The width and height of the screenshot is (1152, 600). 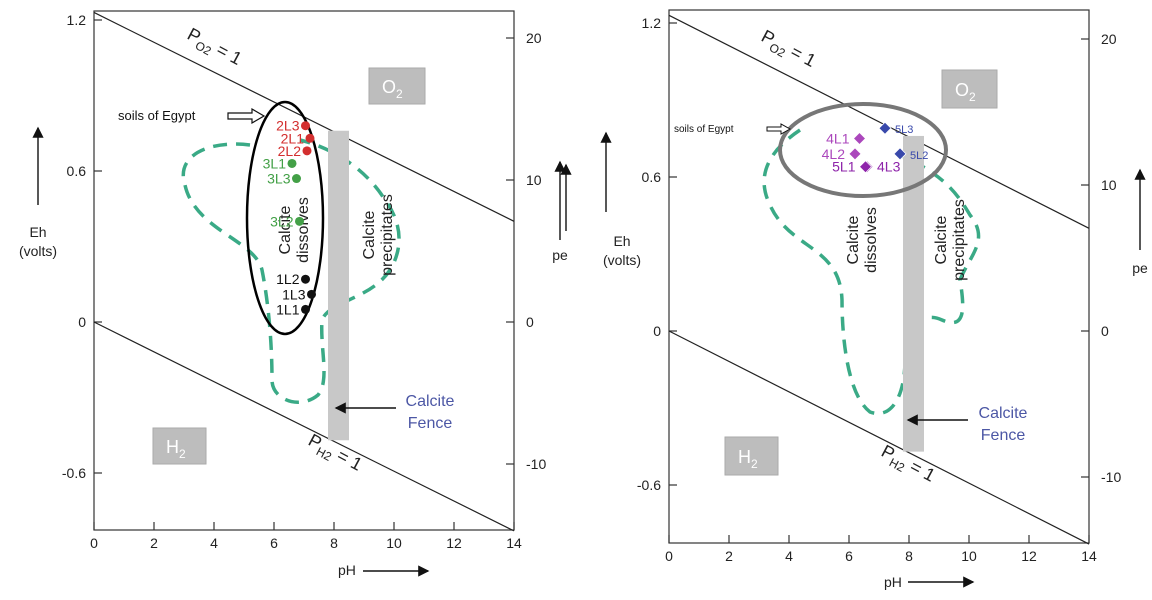 What do you see at coordinates (282, 221) in the screenshot?
I see `point-label-3L2: 3L2` at bounding box center [282, 221].